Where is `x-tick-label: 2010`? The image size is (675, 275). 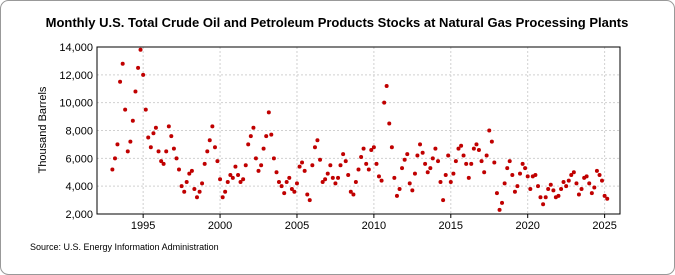
x-tick-label: 2010 is located at coordinates (374, 226).